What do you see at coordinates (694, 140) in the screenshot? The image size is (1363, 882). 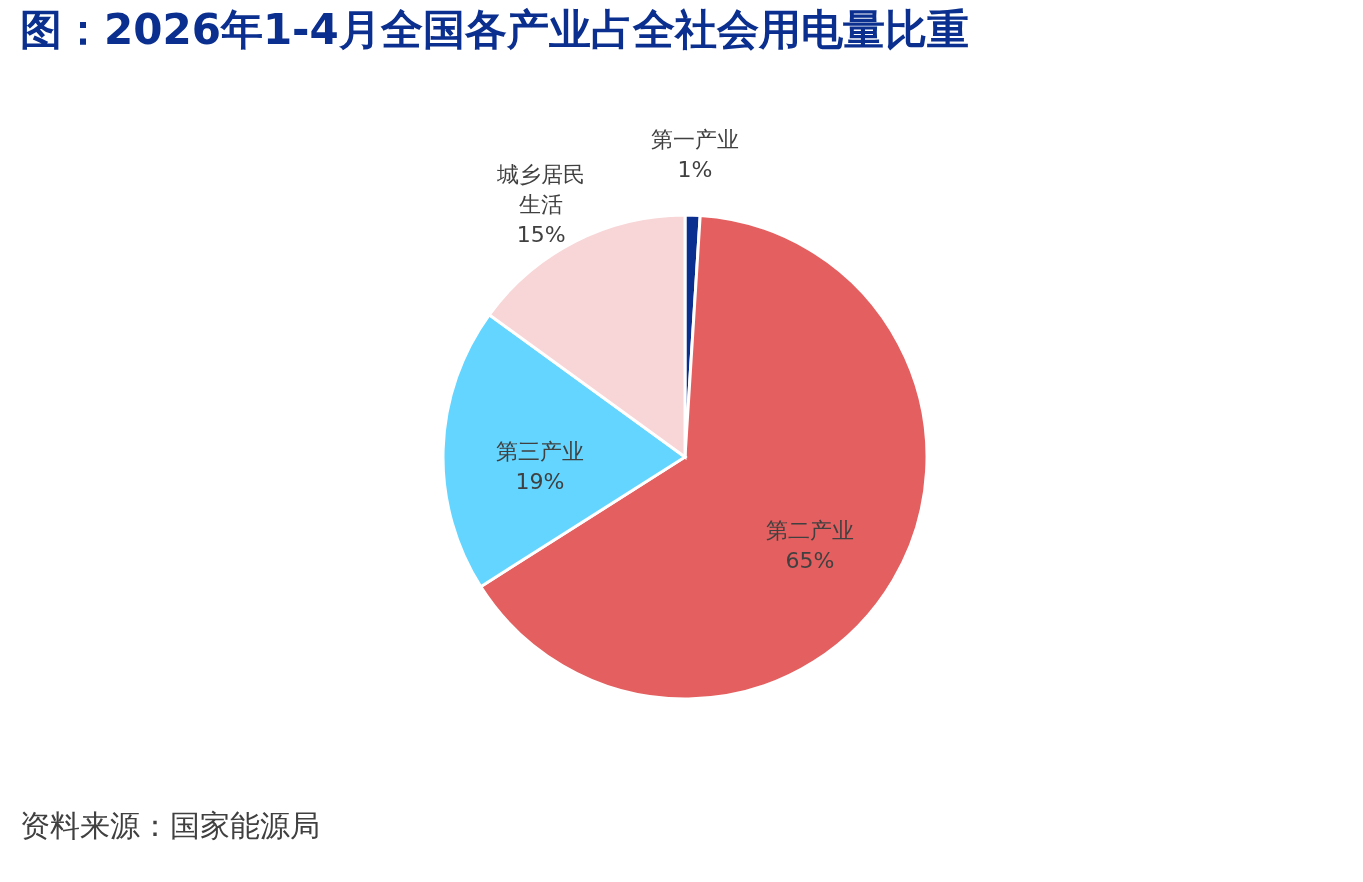 I see `slice-label: 第一产业` at bounding box center [694, 140].